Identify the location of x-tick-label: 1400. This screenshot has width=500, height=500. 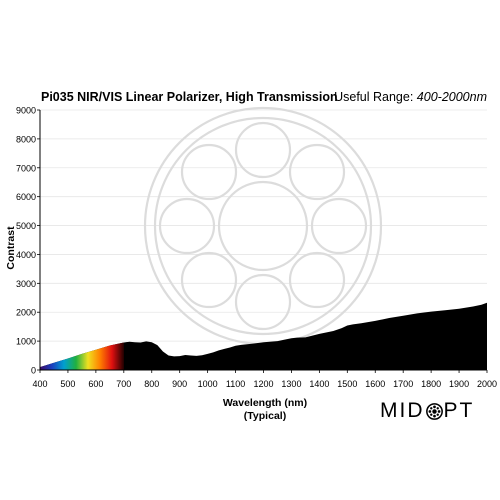
(319, 384).